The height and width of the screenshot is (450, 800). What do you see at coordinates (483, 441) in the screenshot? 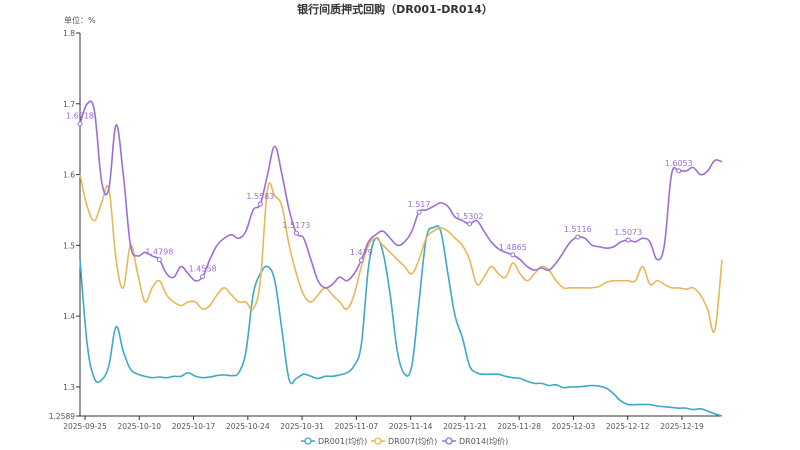
I see `legend-label: DR014(均价)` at bounding box center [483, 441].